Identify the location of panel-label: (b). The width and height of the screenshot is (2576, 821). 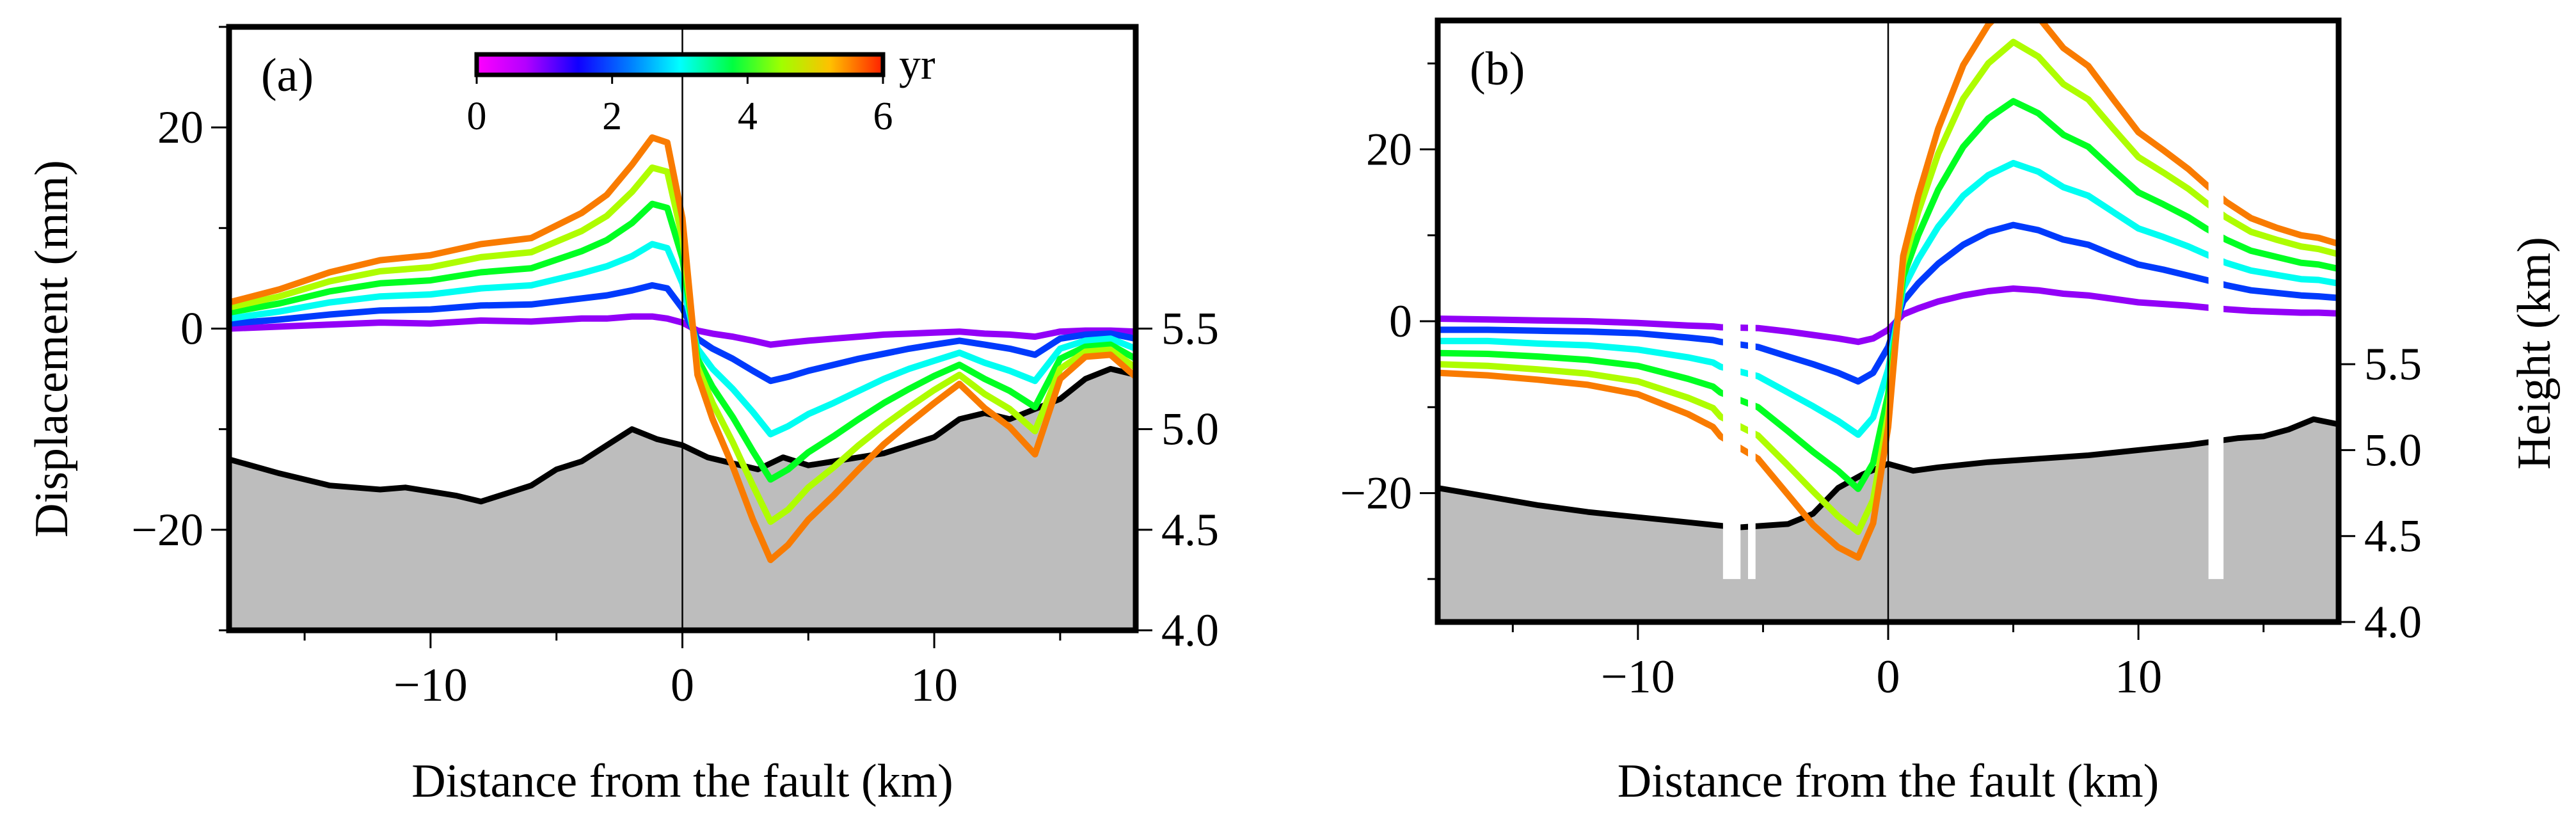
(1498, 69).